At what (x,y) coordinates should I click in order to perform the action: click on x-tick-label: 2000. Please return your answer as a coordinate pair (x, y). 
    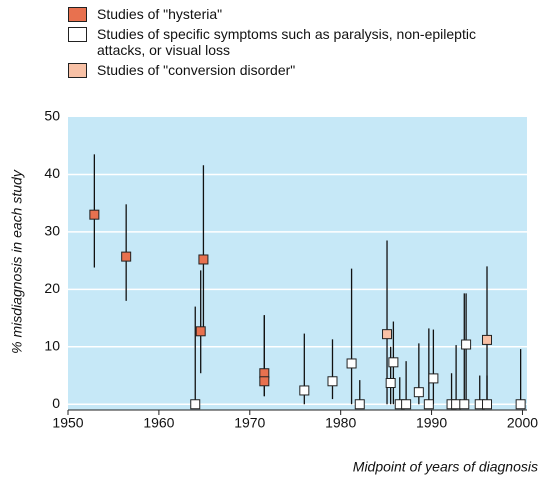
    Looking at the image, I should click on (522, 423).